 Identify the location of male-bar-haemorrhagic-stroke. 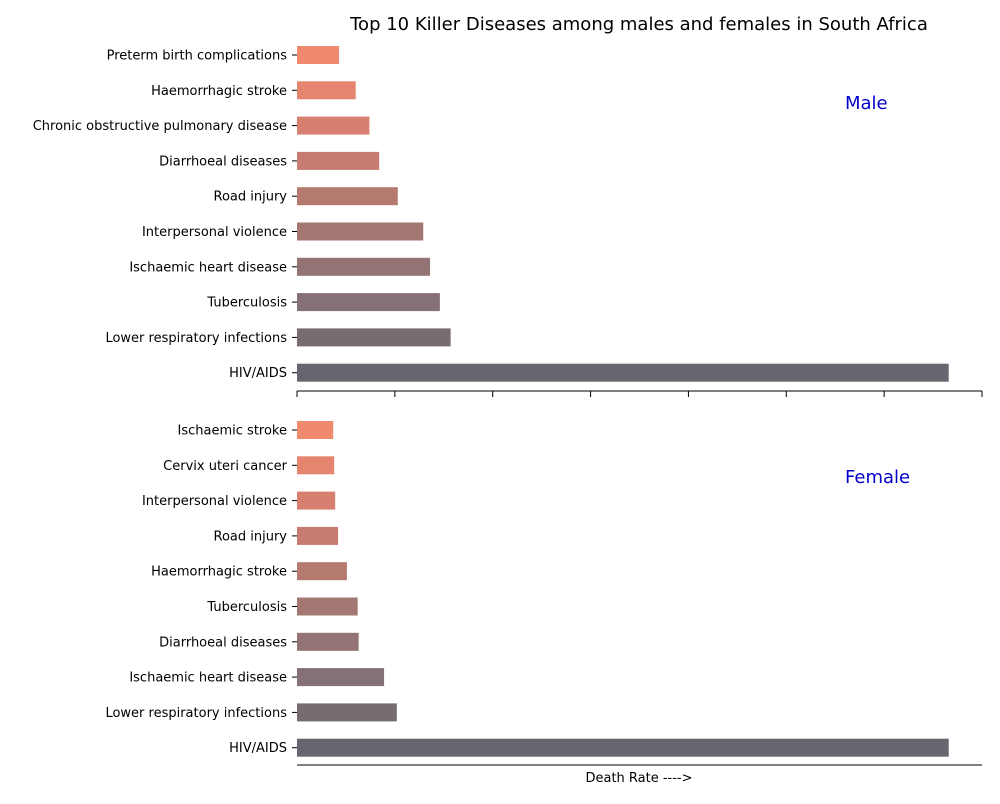
(326, 90).